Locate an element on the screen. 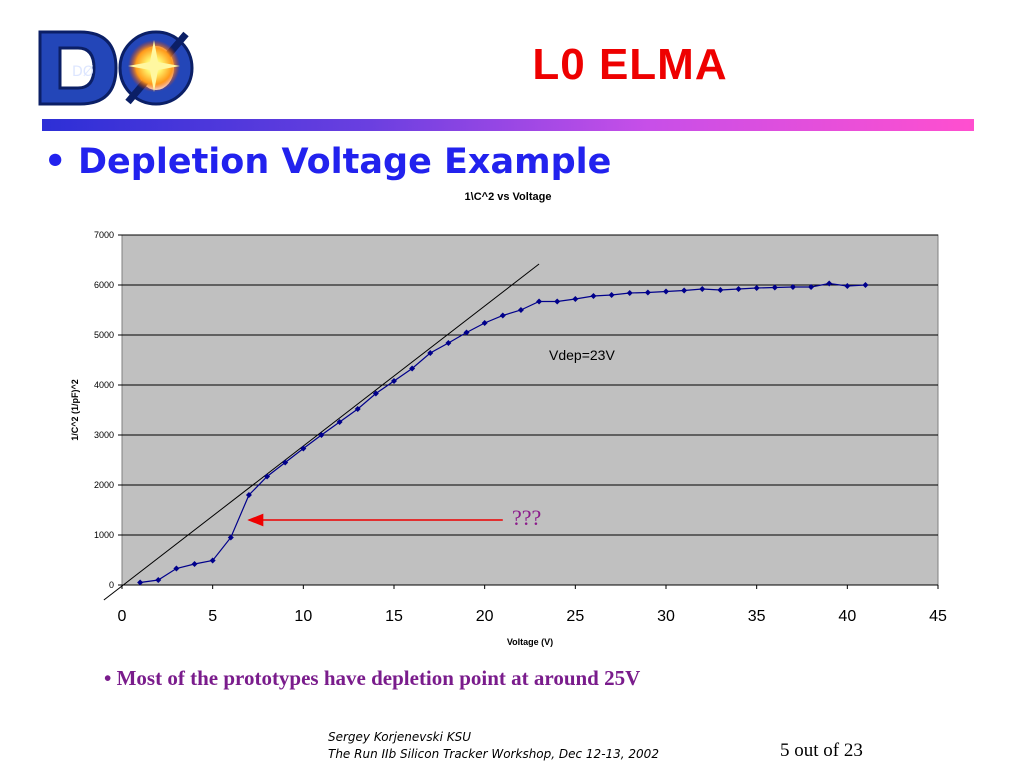  y-axis-label: 1/C^2 (1/pF)^2 is located at coordinates (75, 410).